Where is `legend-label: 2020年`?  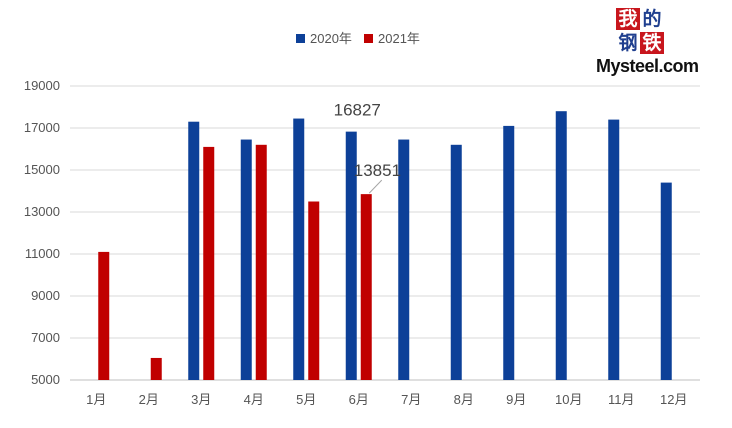 legend-label: 2020年 is located at coordinates (331, 38).